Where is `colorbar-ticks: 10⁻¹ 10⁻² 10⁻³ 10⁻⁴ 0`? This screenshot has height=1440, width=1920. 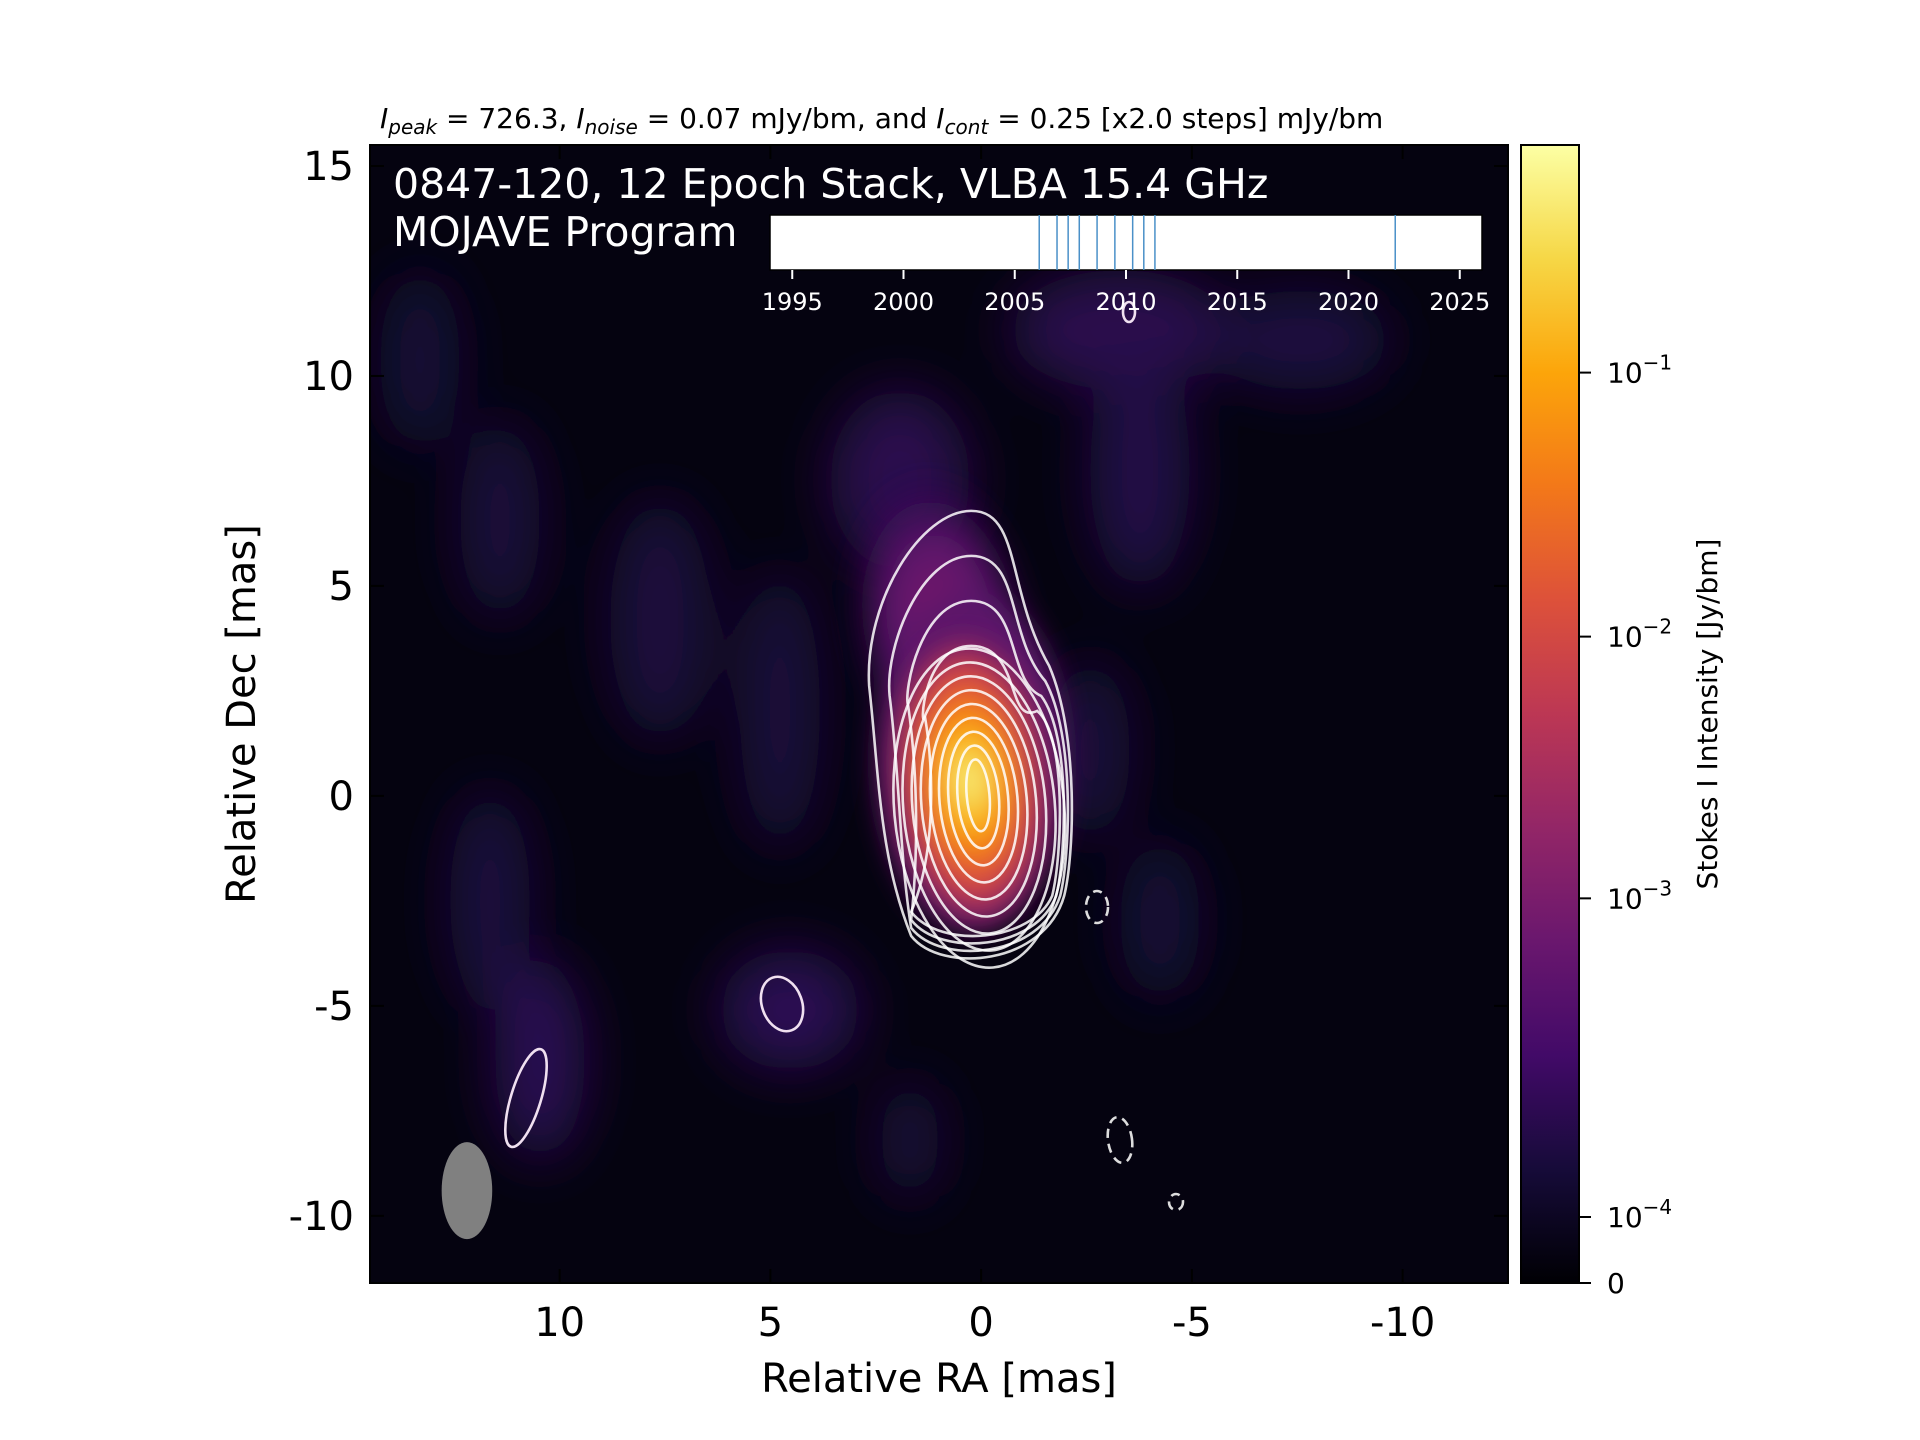
colorbar-ticks: 10⁻¹ 10⁻² 10⁻³ 10⁻⁴ 0 is located at coordinates (1625, 825).